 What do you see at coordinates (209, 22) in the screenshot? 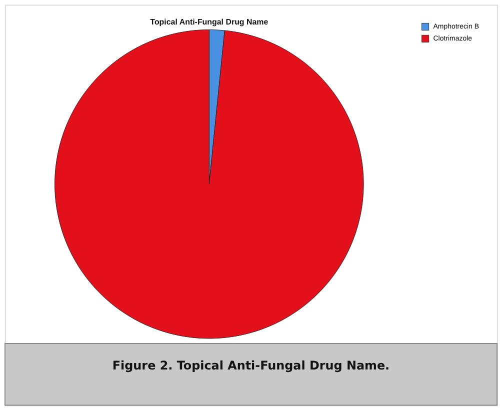
I see `chart-title: Topical Anti-Fungal Drug Name` at bounding box center [209, 22].